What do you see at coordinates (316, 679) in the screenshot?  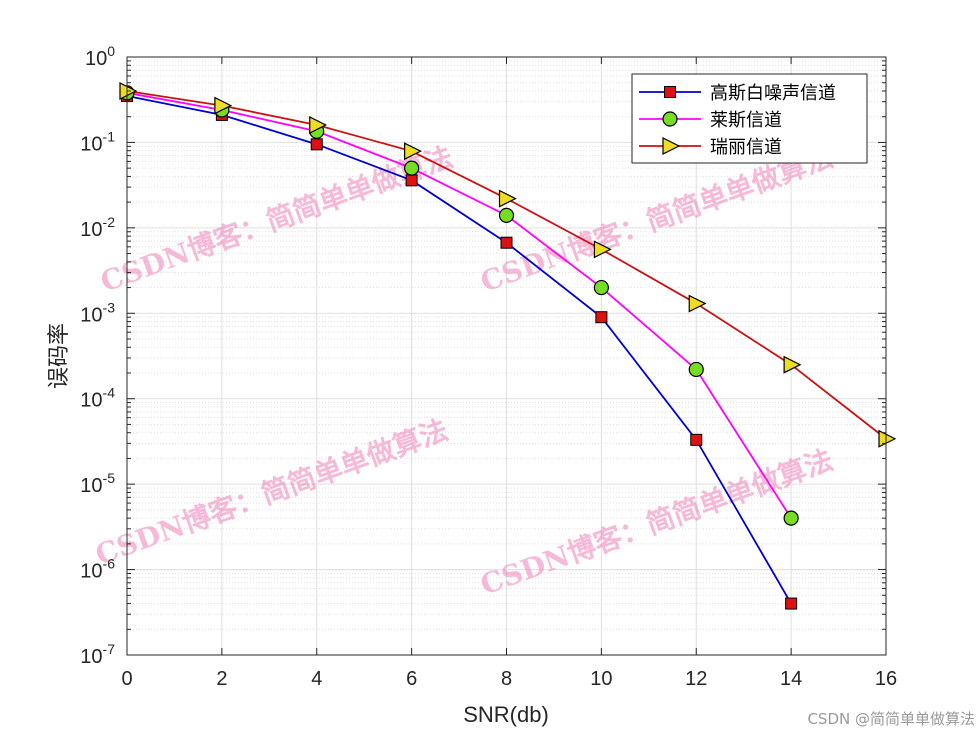 I see `x-tick-label: 4` at bounding box center [316, 679].